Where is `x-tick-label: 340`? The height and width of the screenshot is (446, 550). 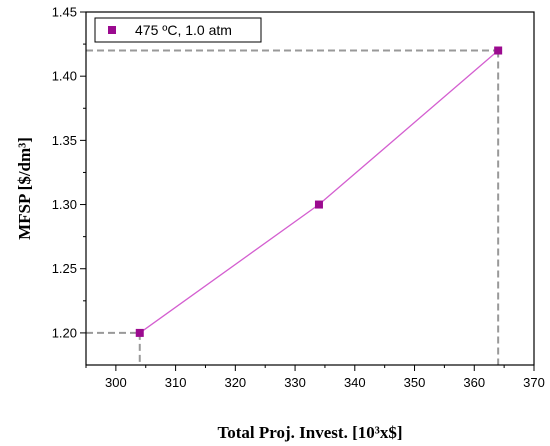
x-tick-label: 340 is located at coordinates (355, 382).